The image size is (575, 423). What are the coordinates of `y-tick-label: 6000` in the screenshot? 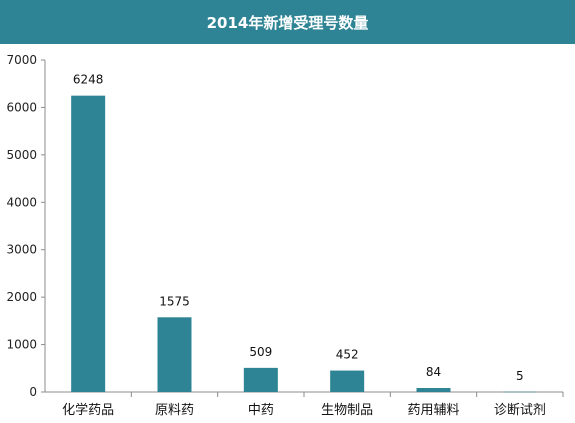 It's located at (21, 107).